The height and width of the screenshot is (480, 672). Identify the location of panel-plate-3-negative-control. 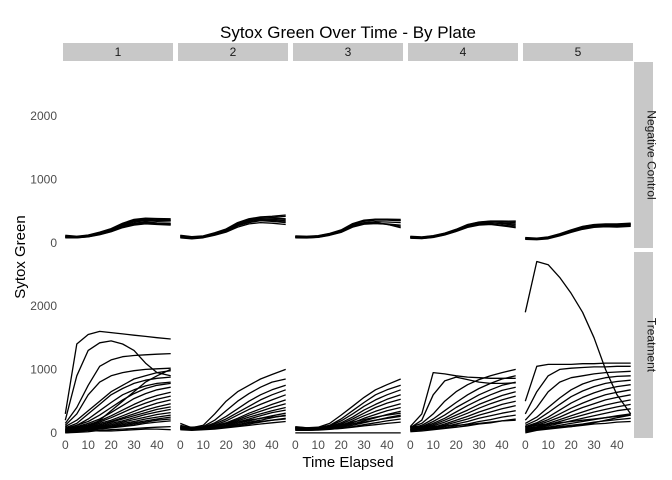
(348, 228).